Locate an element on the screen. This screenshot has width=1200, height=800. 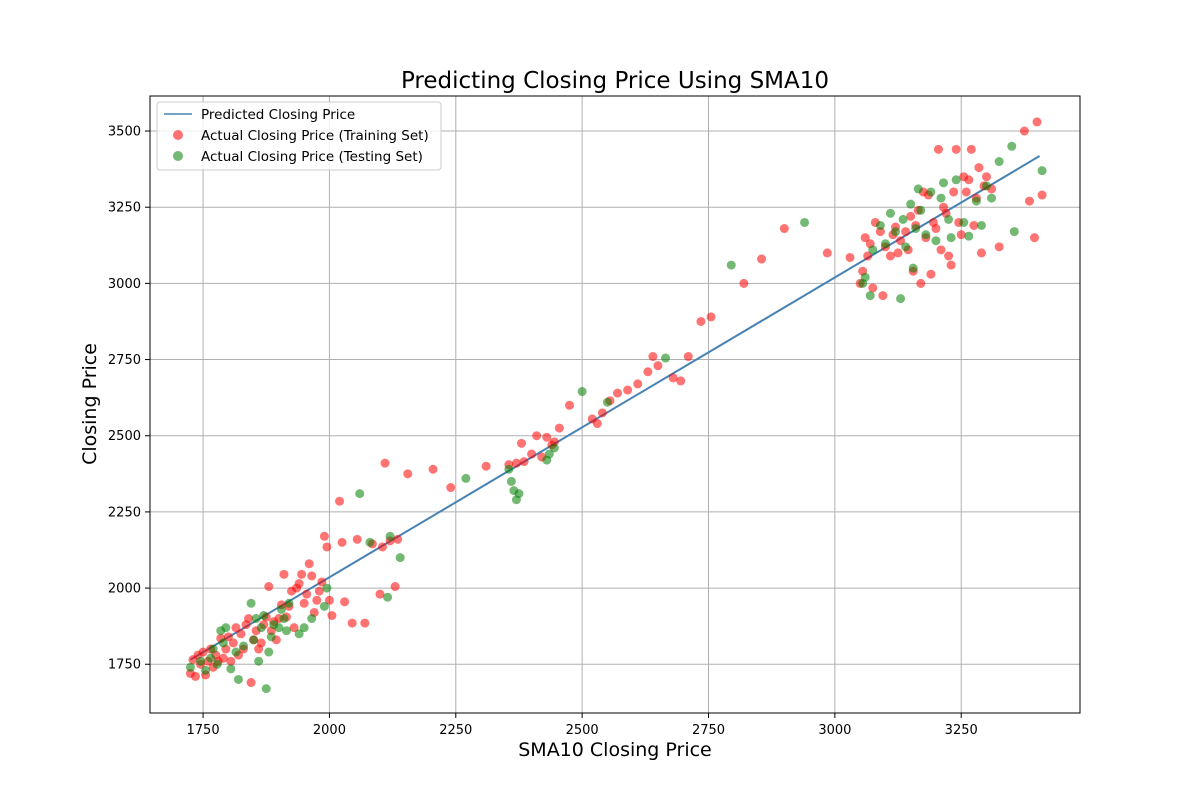
y-tick-label: 2000 is located at coordinates (124, 589).